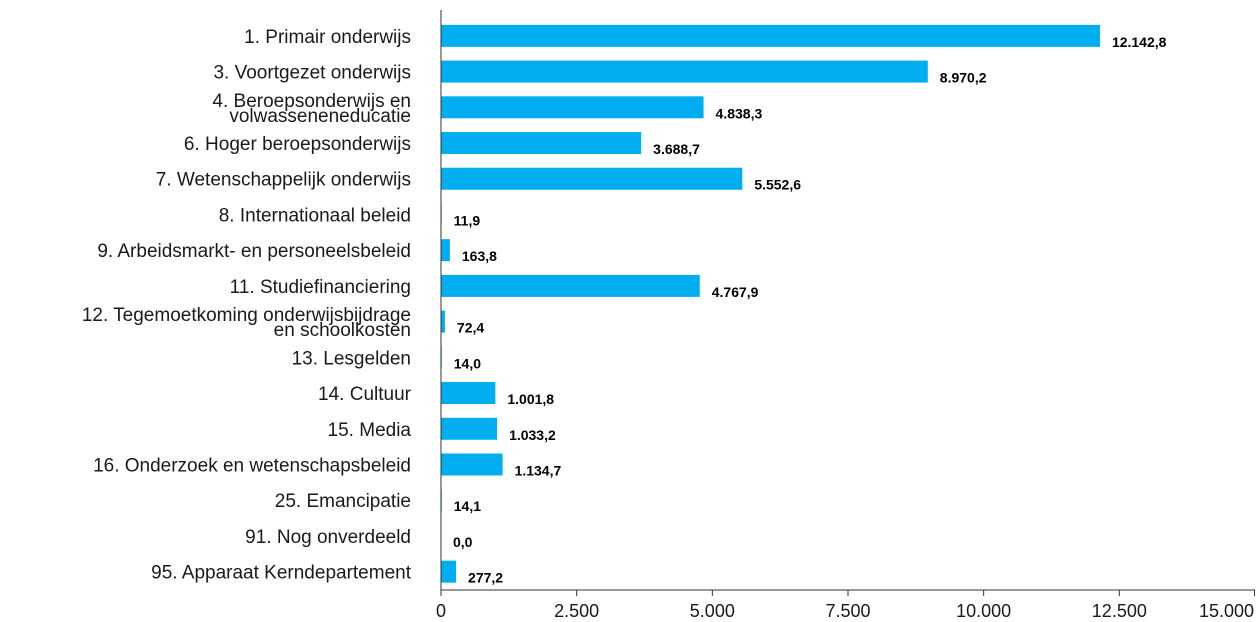  I want to click on value-label: 4.767,9, so click(735, 292).